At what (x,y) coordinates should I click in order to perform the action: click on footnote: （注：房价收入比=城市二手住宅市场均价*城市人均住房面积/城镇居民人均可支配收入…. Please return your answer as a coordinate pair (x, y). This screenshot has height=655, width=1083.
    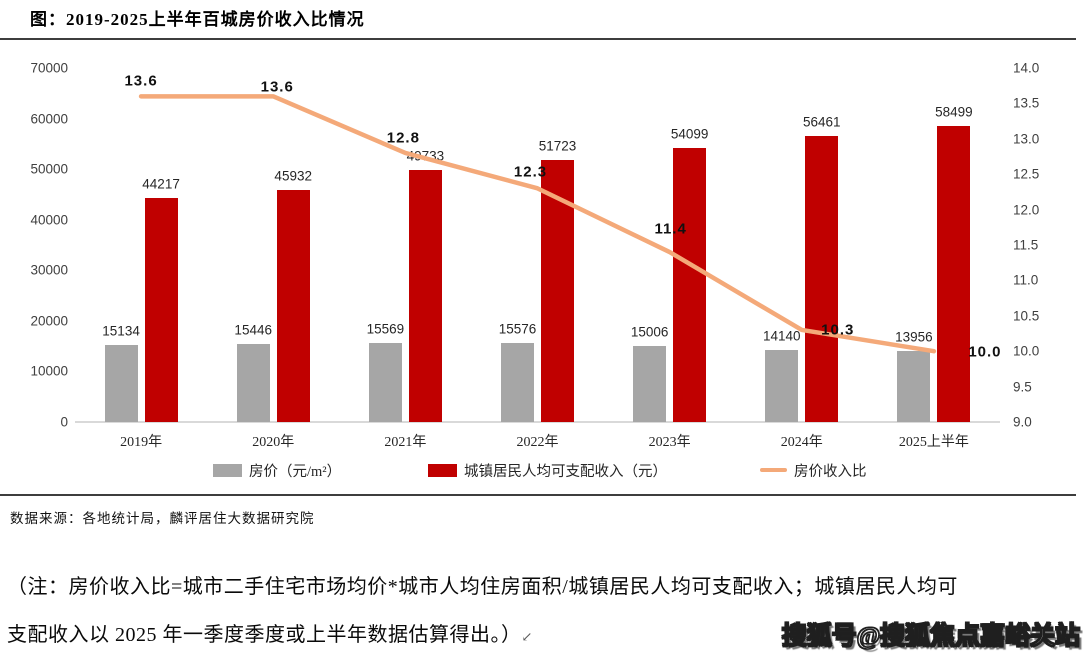
    Looking at the image, I should click on (507, 609).